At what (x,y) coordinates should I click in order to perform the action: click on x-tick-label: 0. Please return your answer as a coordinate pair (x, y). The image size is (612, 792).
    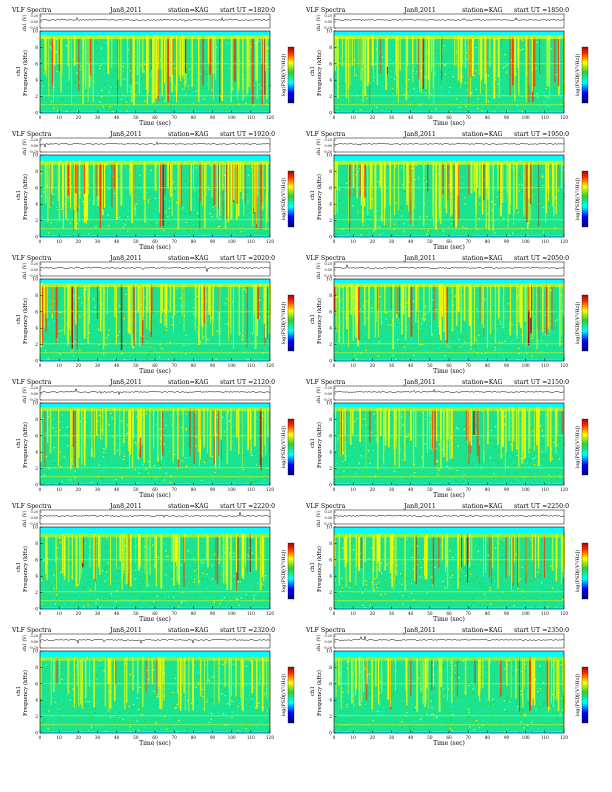
    Looking at the image, I should click on (40, 489).